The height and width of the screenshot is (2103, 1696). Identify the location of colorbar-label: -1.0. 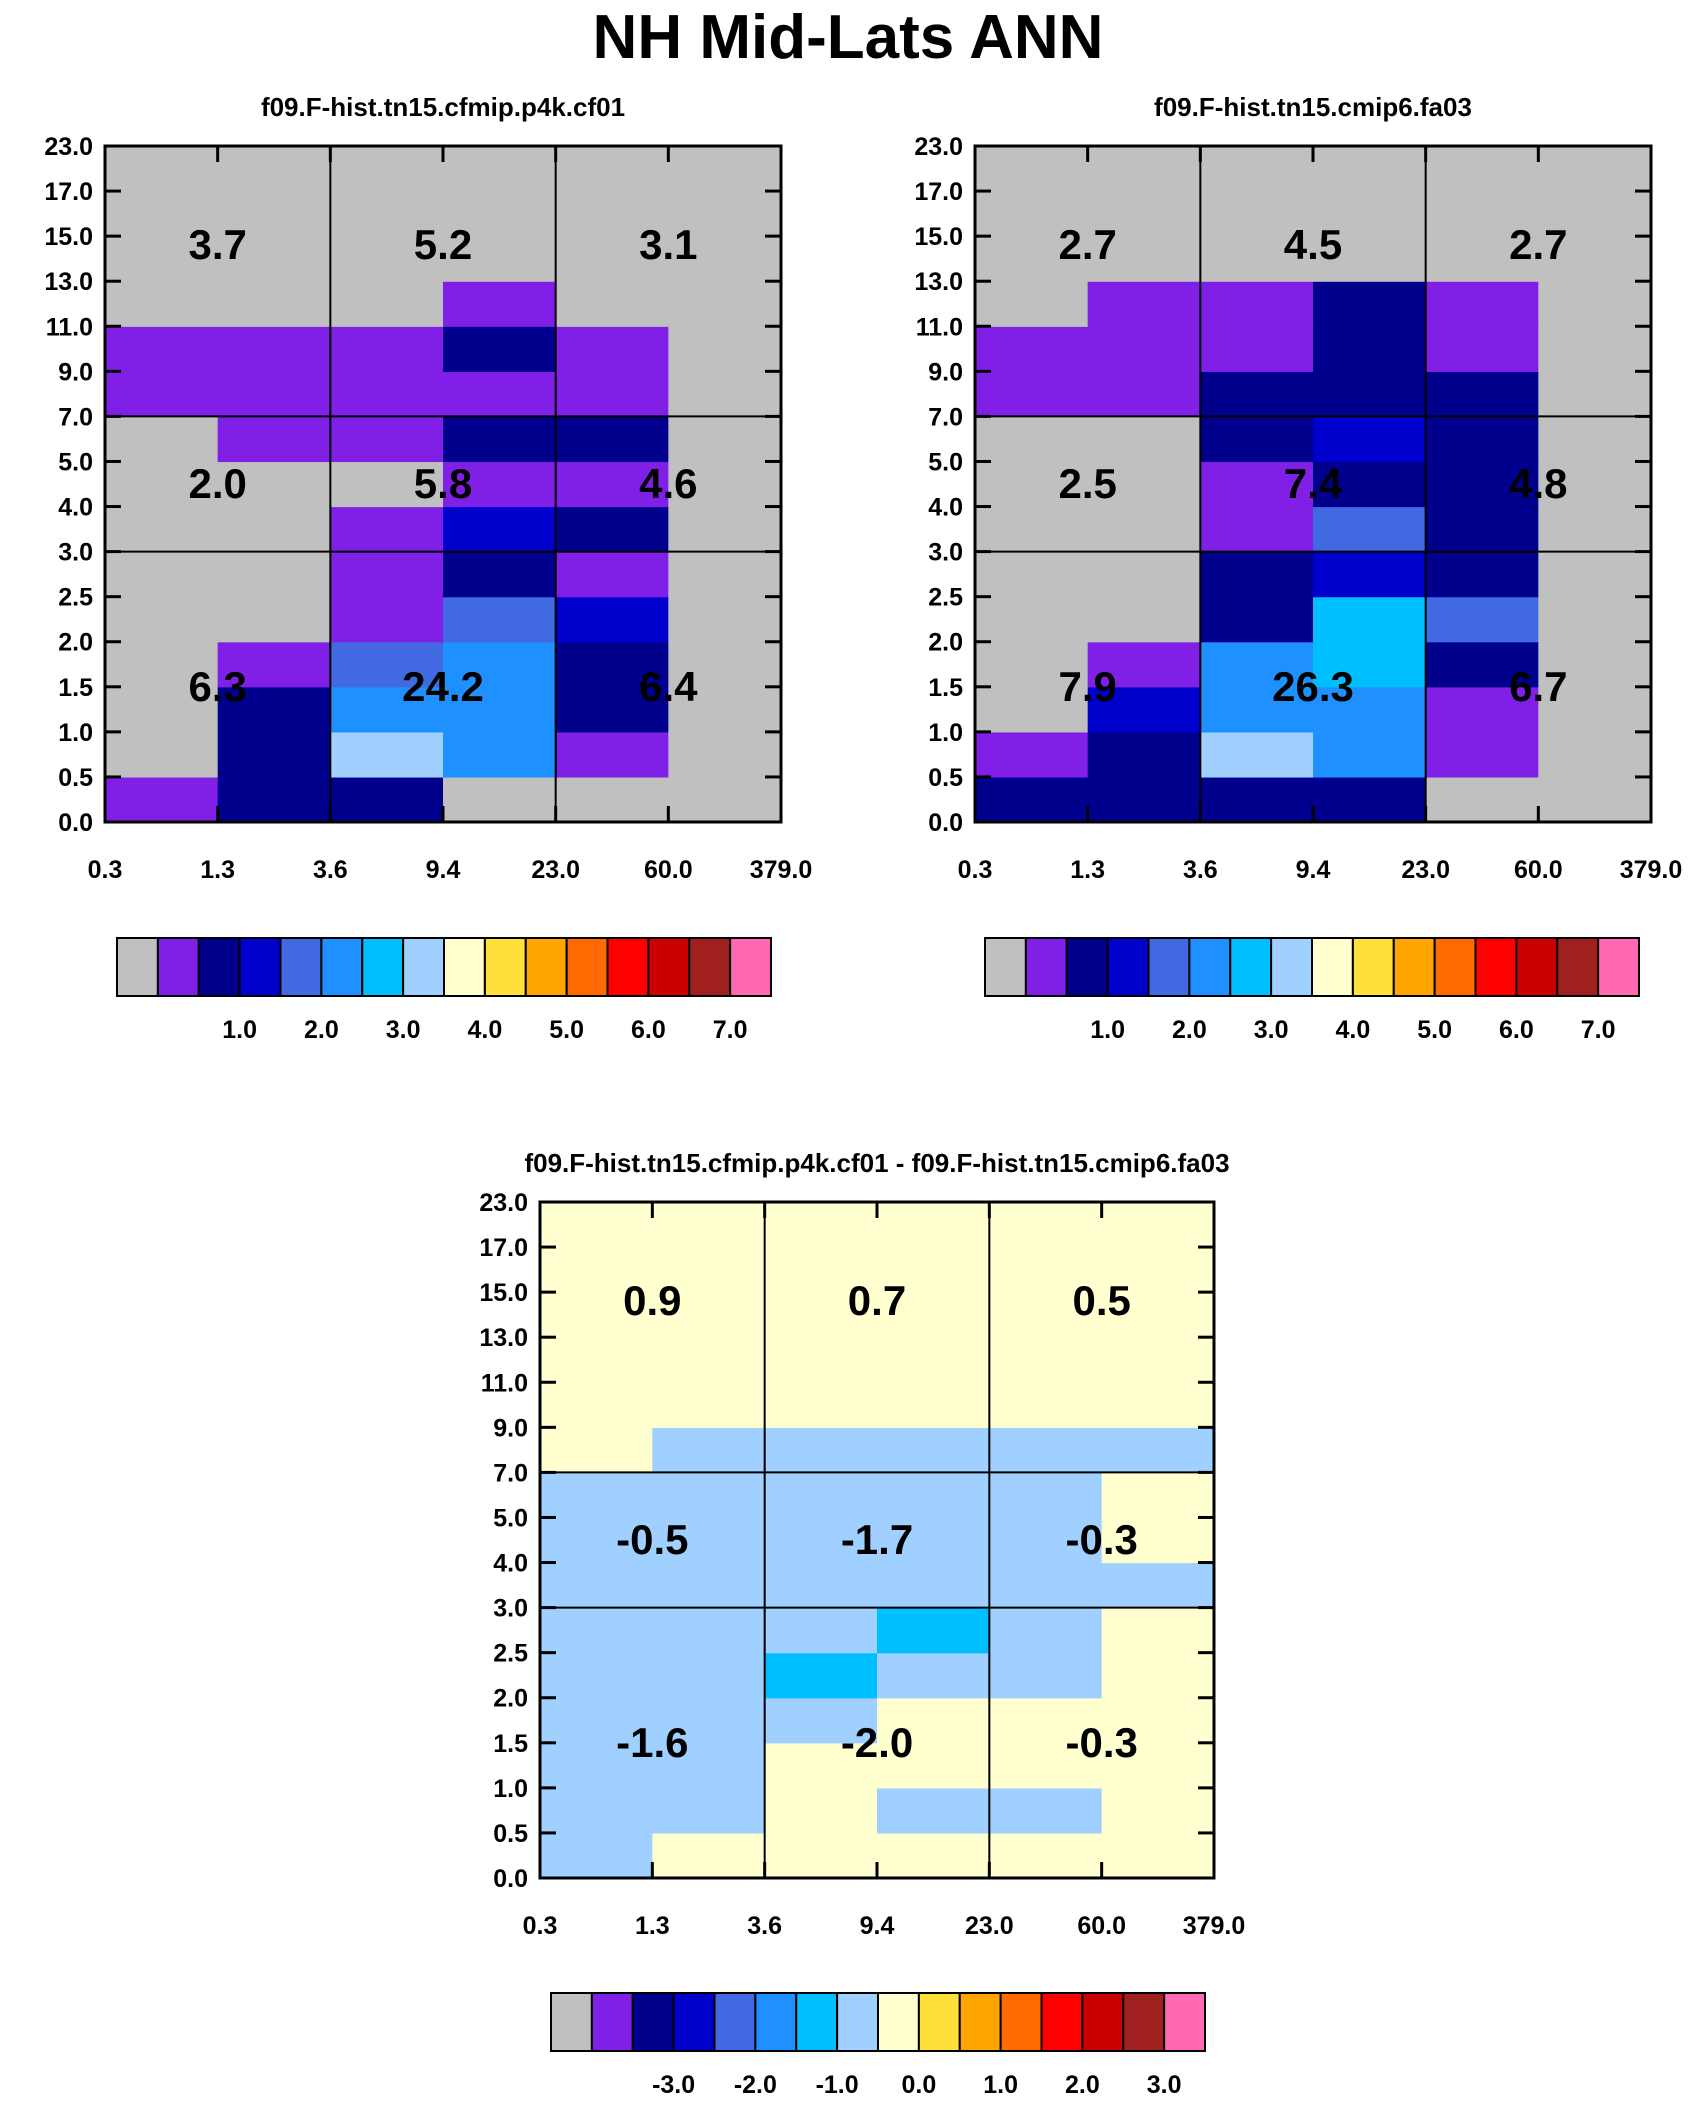
(837, 2085).